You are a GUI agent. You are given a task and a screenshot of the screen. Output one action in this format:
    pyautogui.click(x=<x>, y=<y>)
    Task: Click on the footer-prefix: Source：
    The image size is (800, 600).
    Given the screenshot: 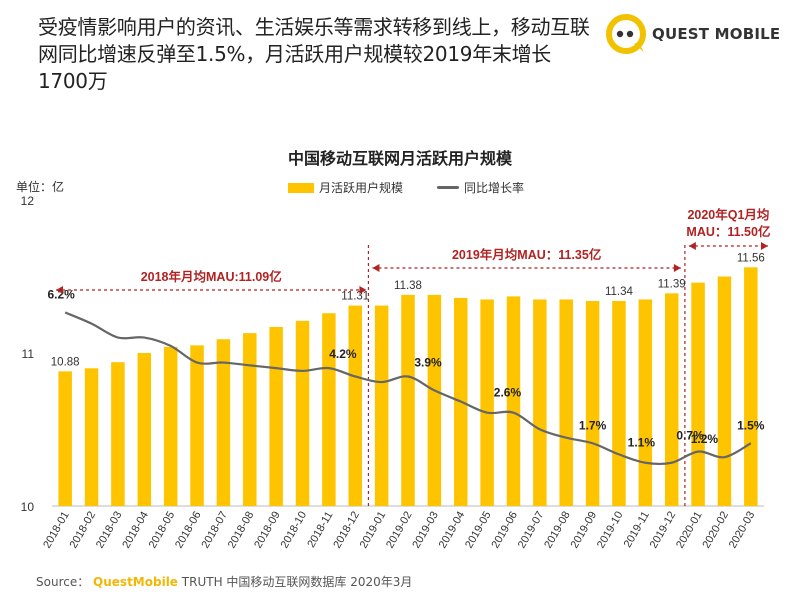 What is the action you would take?
    pyautogui.click(x=63, y=582)
    